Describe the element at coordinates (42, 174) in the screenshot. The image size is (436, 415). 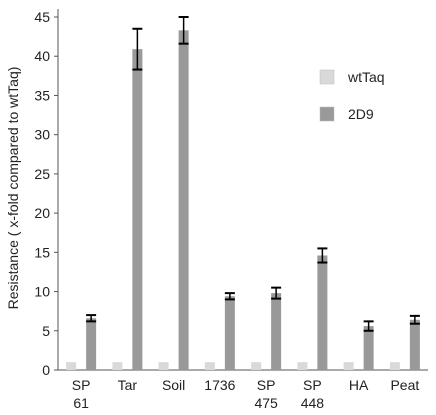
I see `y-tick-label: 25` at that location.